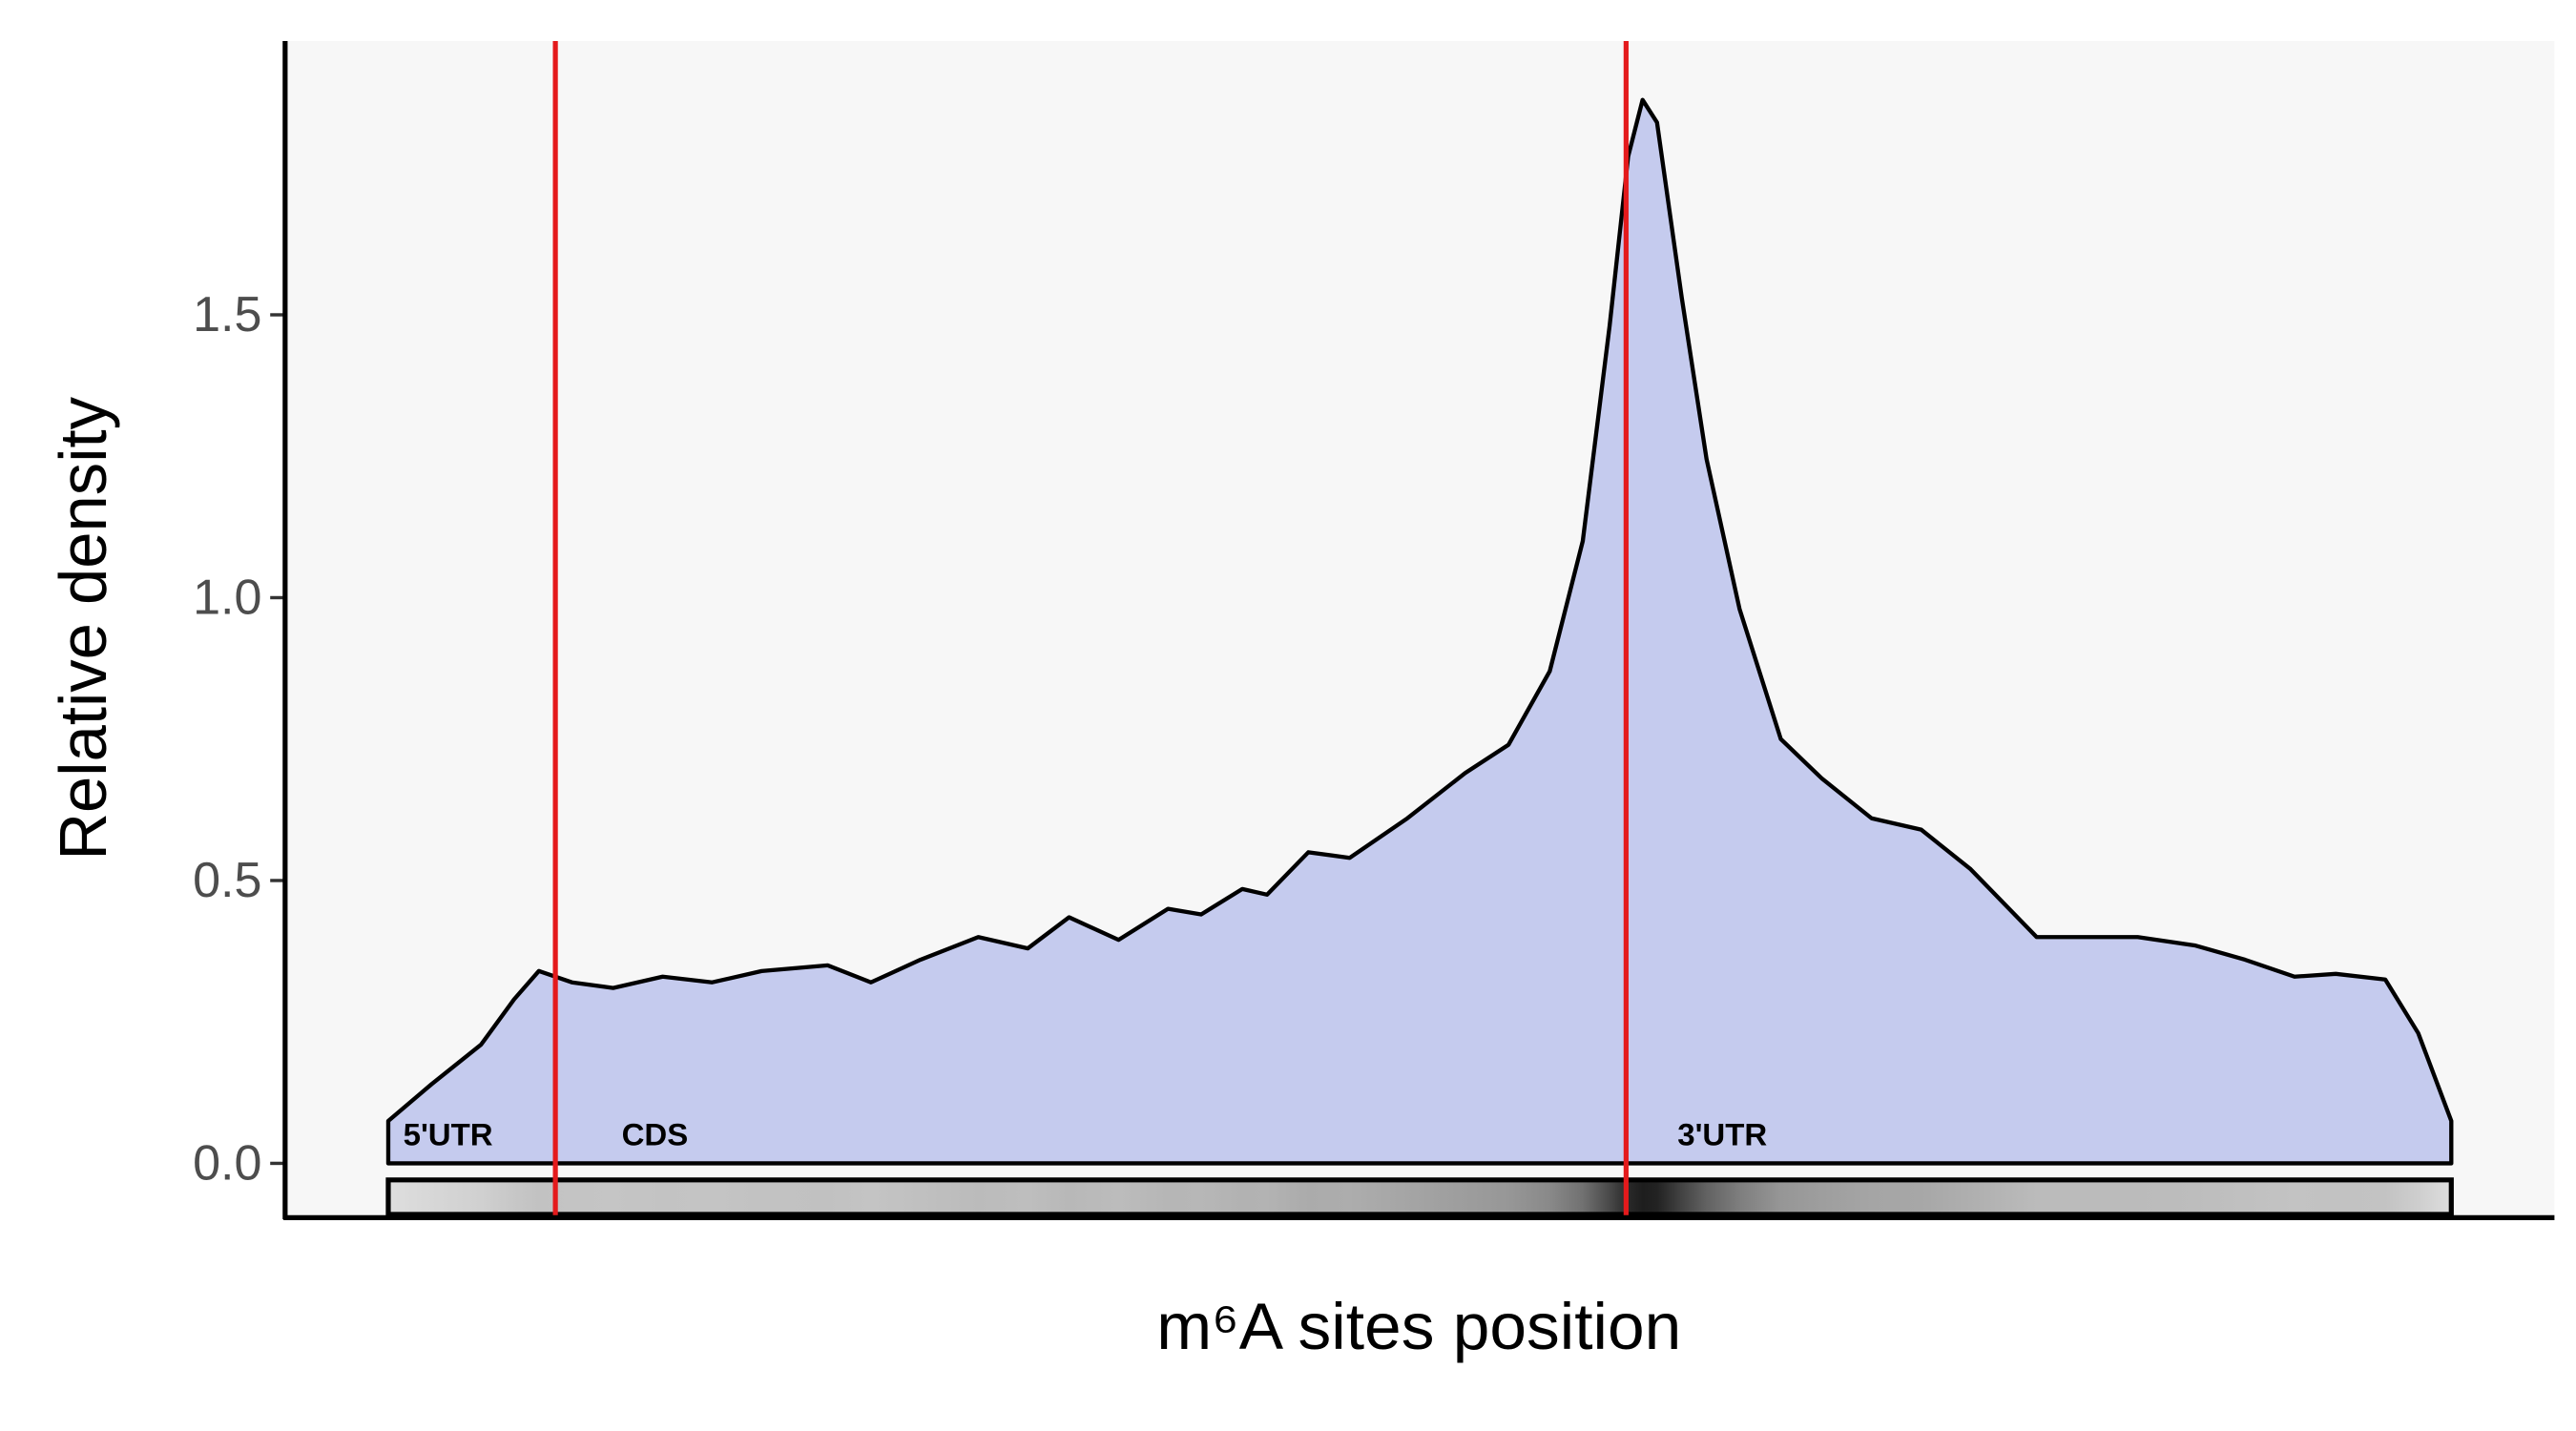  I want to click on region-label: 3'UTR, so click(1722, 1134).